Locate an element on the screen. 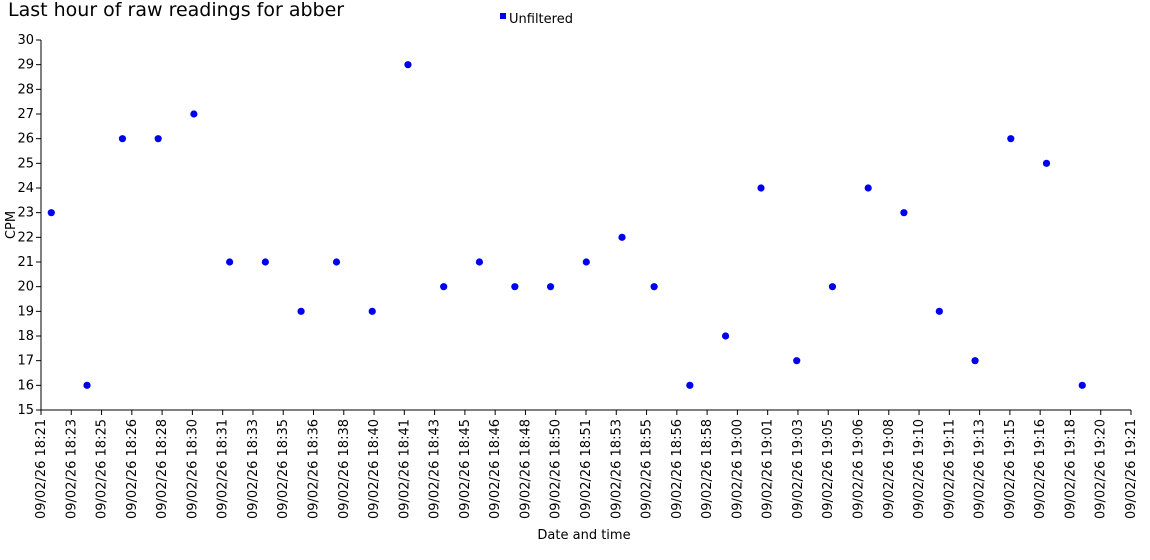 This screenshot has height=560, width=1150. x-tick-label: 09/02/26 18:45 is located at coordinates (465, 469).